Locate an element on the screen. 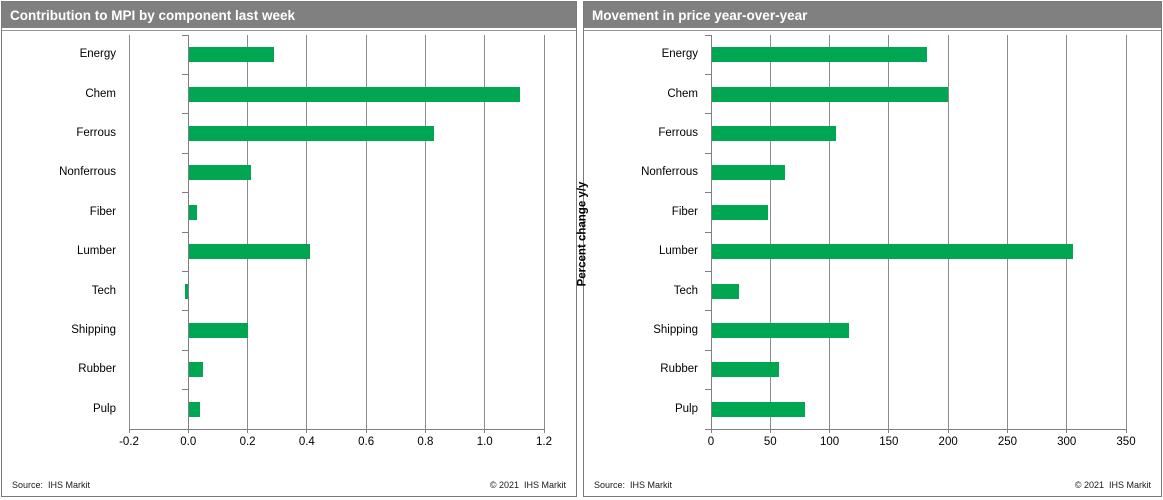 The height and width of the screenshot is (500, 1163). chart-title: Movement in price year-over-year is located at coordinates (872, 15).